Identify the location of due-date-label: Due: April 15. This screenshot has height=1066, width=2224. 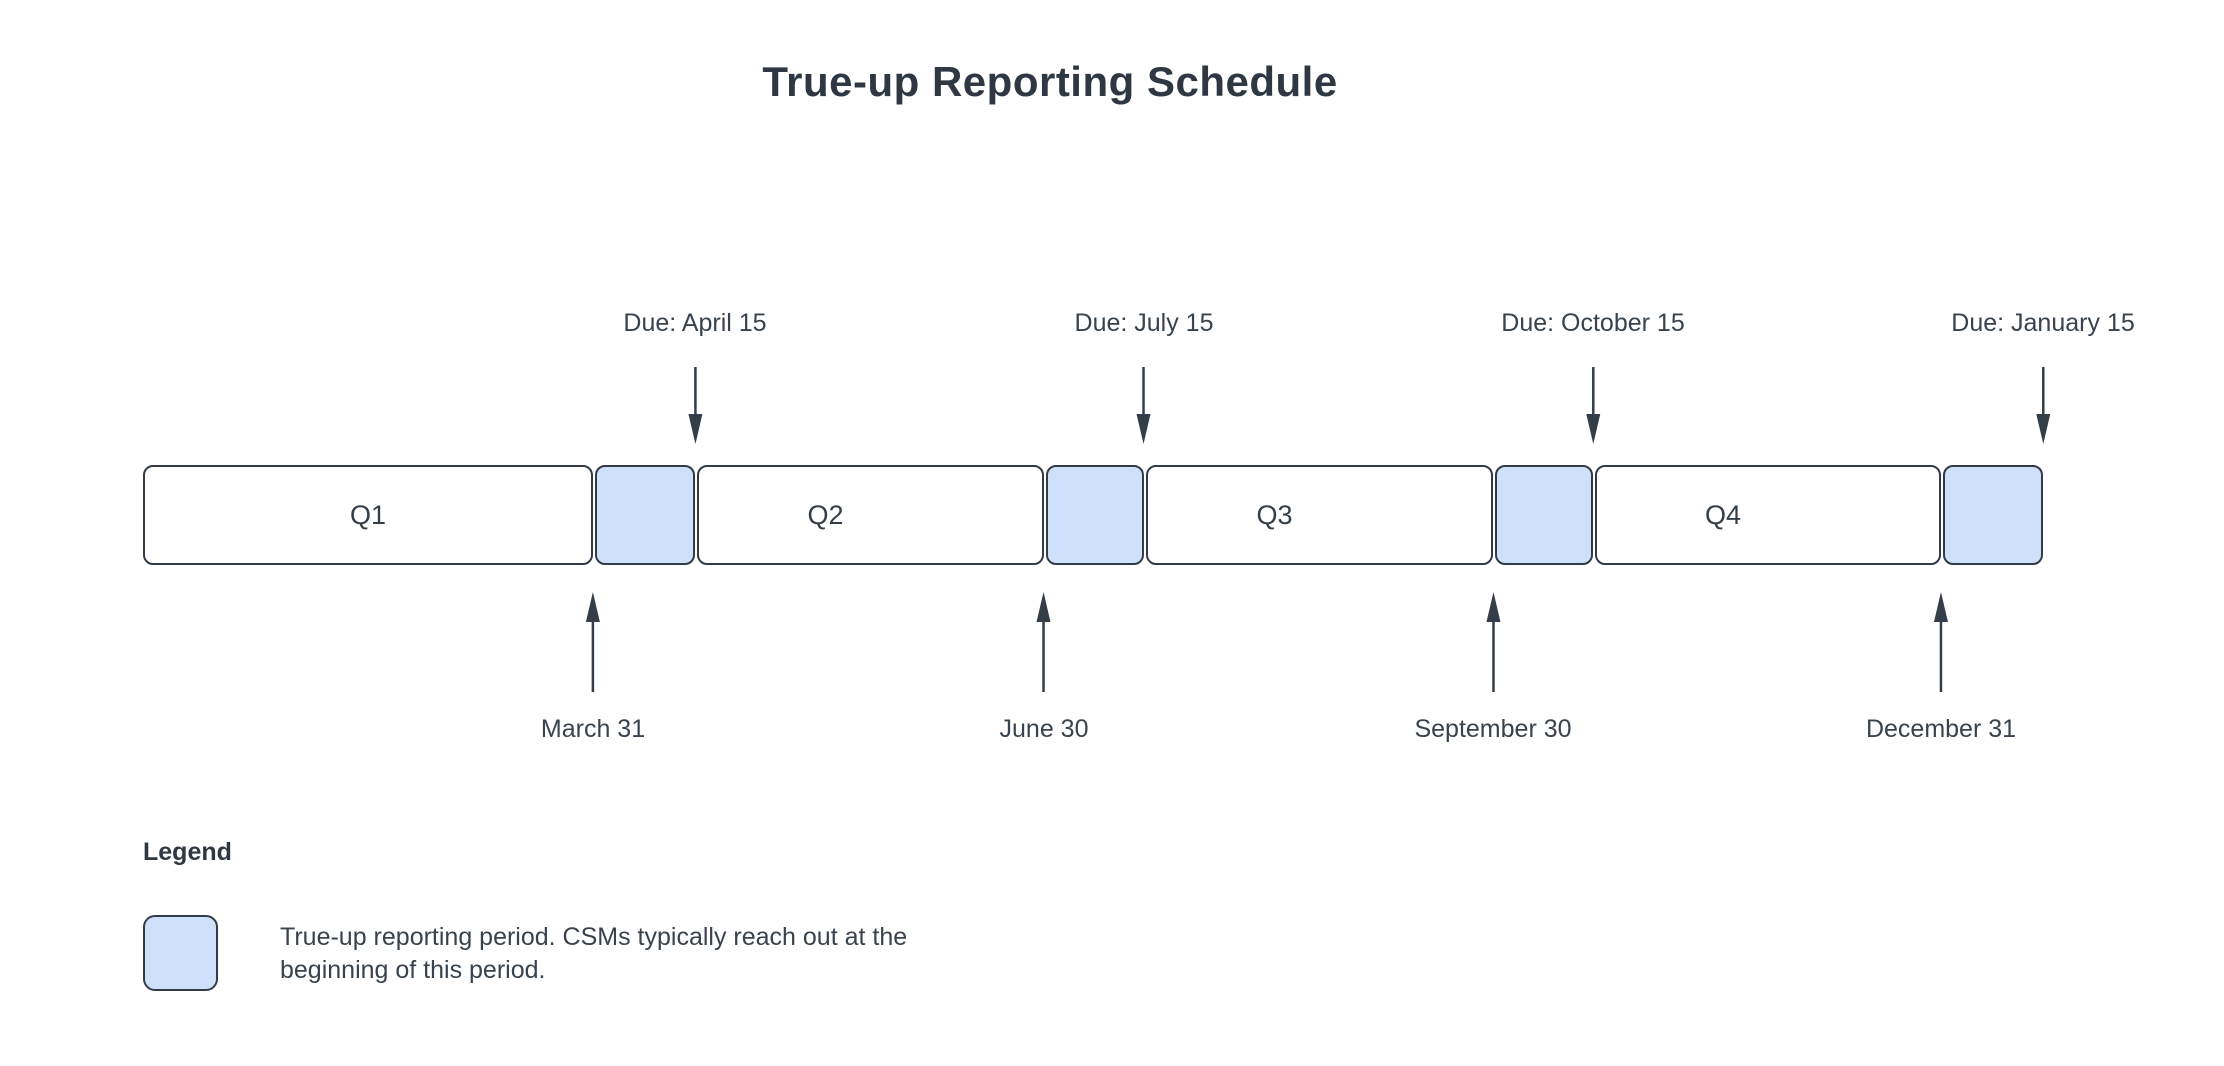
(695, 323).